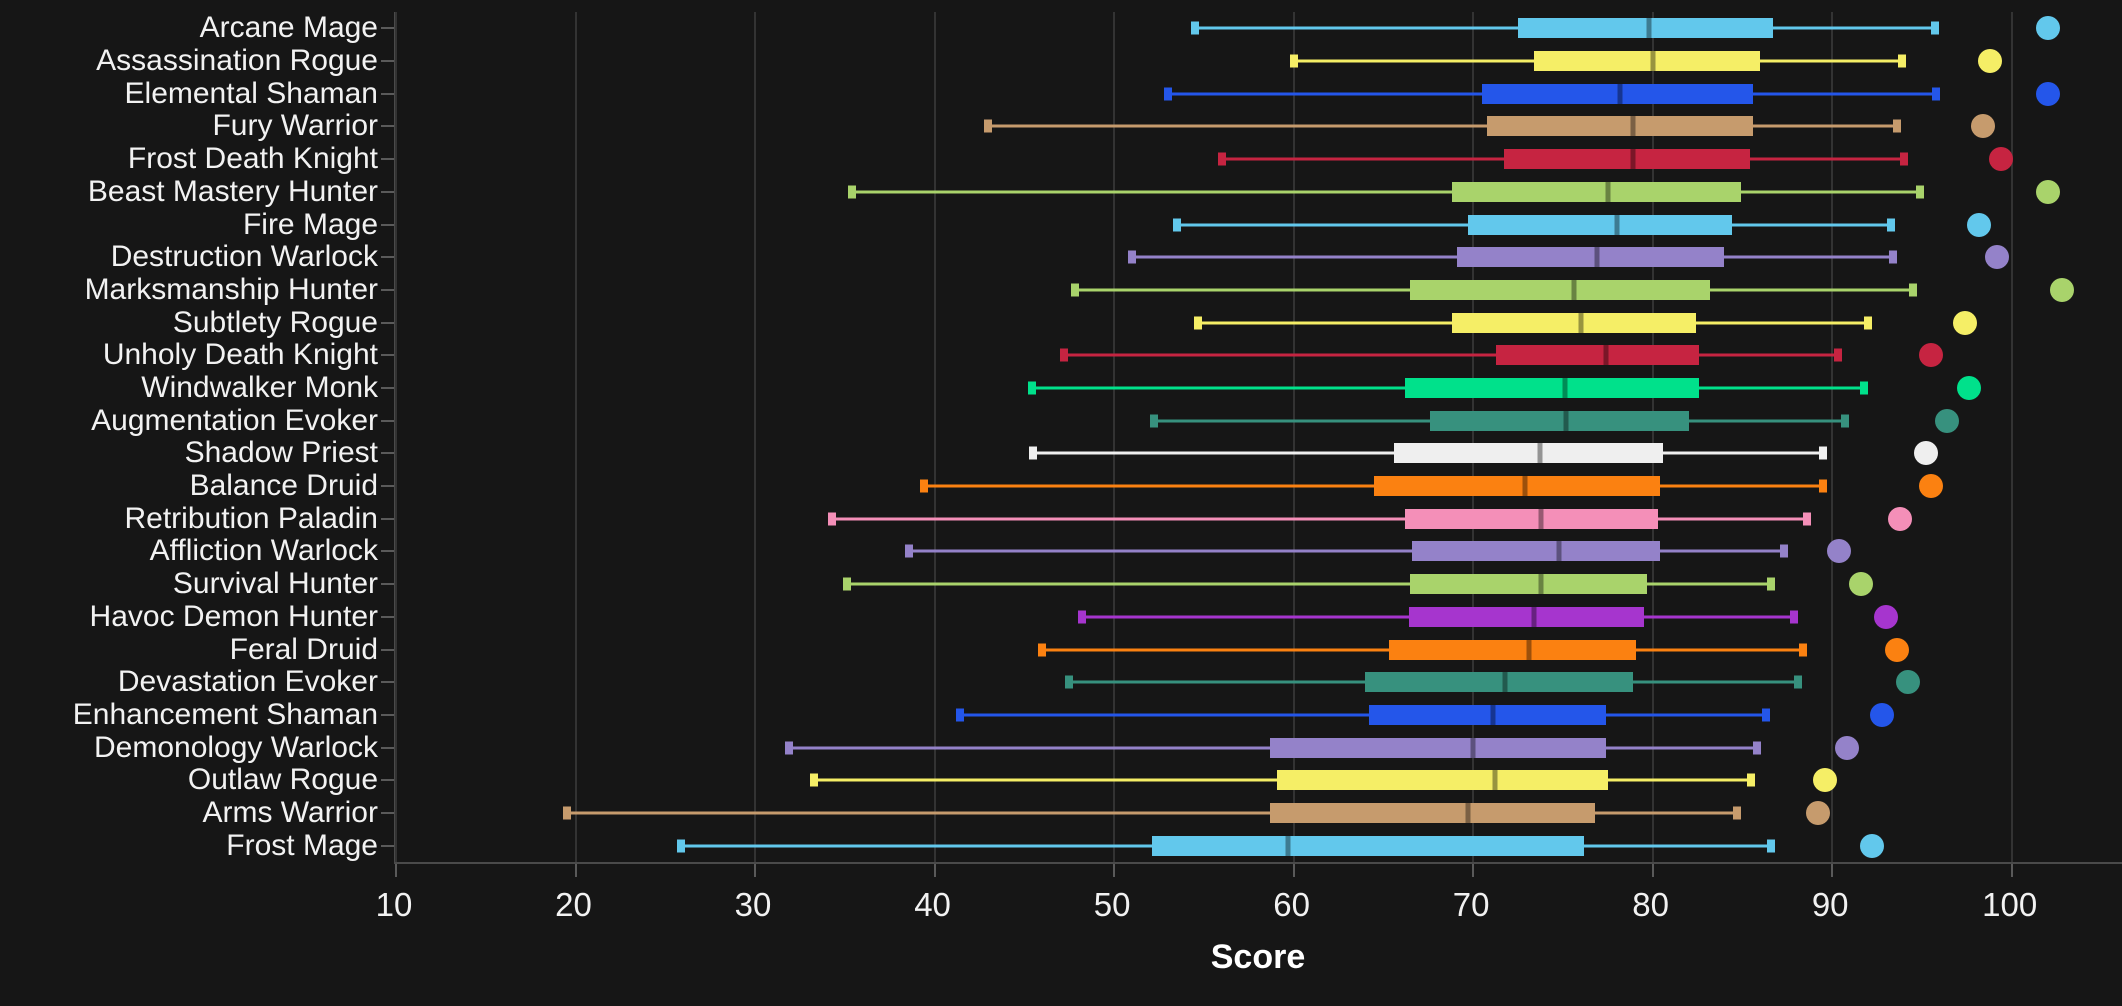 This screenshot has height=1006, width=2122. Describe the element at coordinates (288, 28) in the screenshot. I see `category-label: Arcane Mage` at that location.